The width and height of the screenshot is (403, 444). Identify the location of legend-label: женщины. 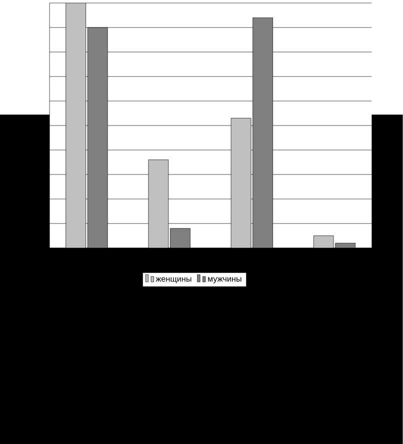
(174, 280).